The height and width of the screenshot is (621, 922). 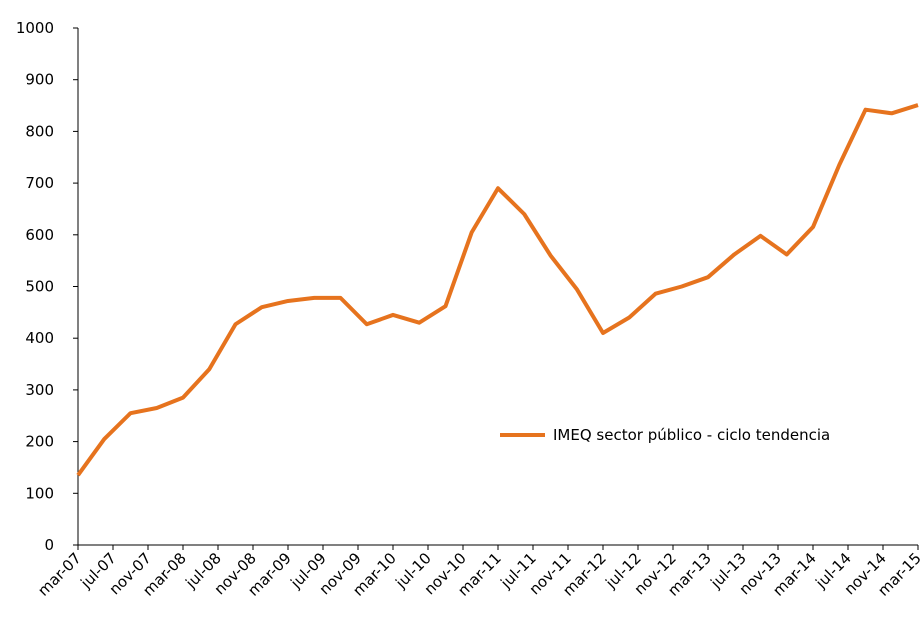 I want to click on y-tick-label: 0, so click(x=49, y=545).